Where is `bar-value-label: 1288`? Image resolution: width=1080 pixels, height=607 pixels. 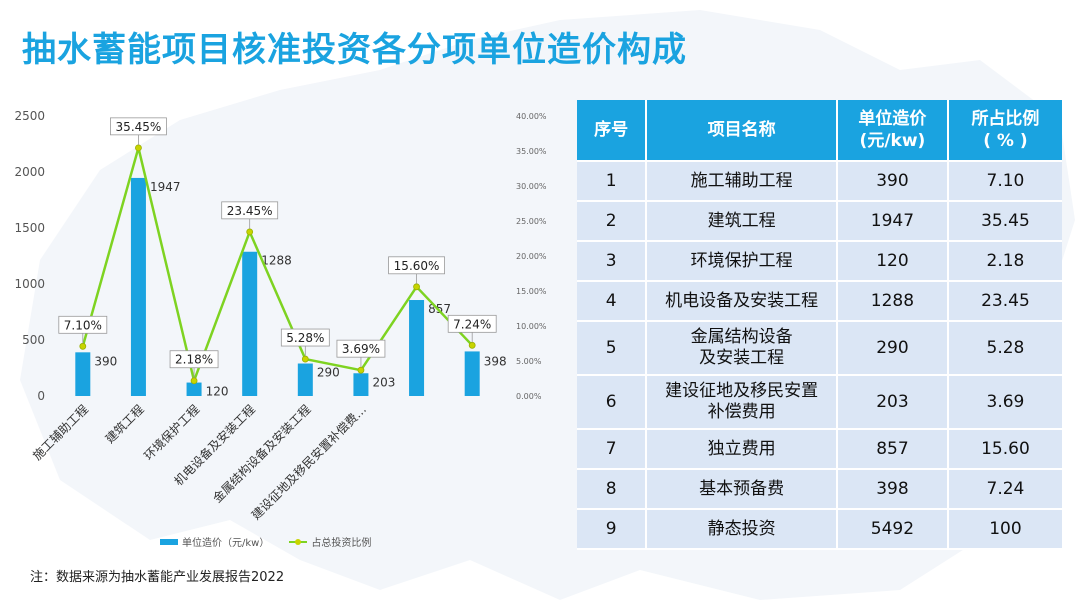
bar-value-label: 1288 is located at coordinates (276, 261).